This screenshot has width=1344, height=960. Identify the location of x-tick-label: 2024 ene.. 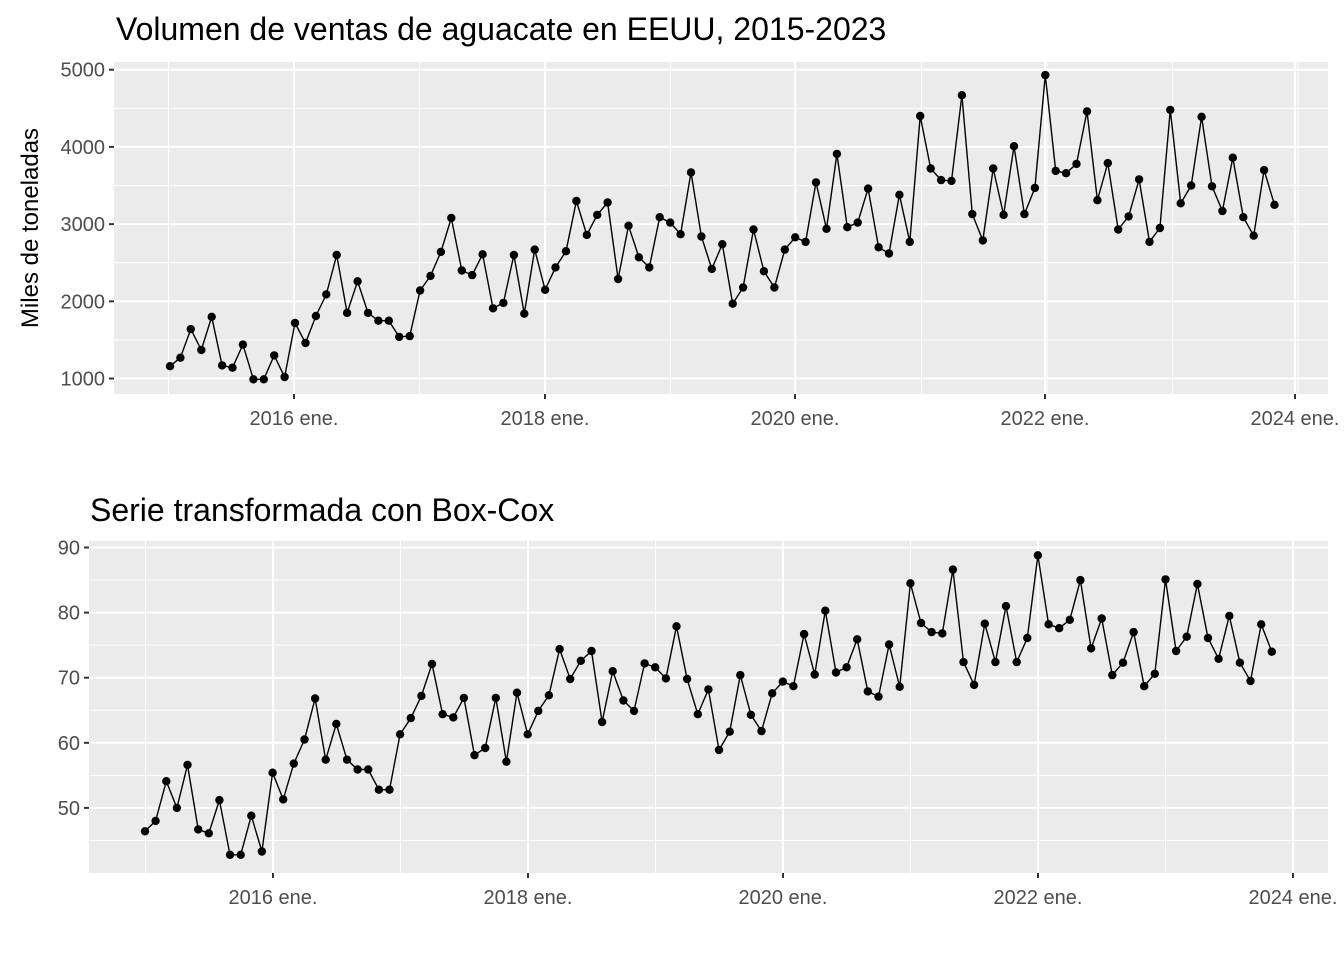
(1293, 898).